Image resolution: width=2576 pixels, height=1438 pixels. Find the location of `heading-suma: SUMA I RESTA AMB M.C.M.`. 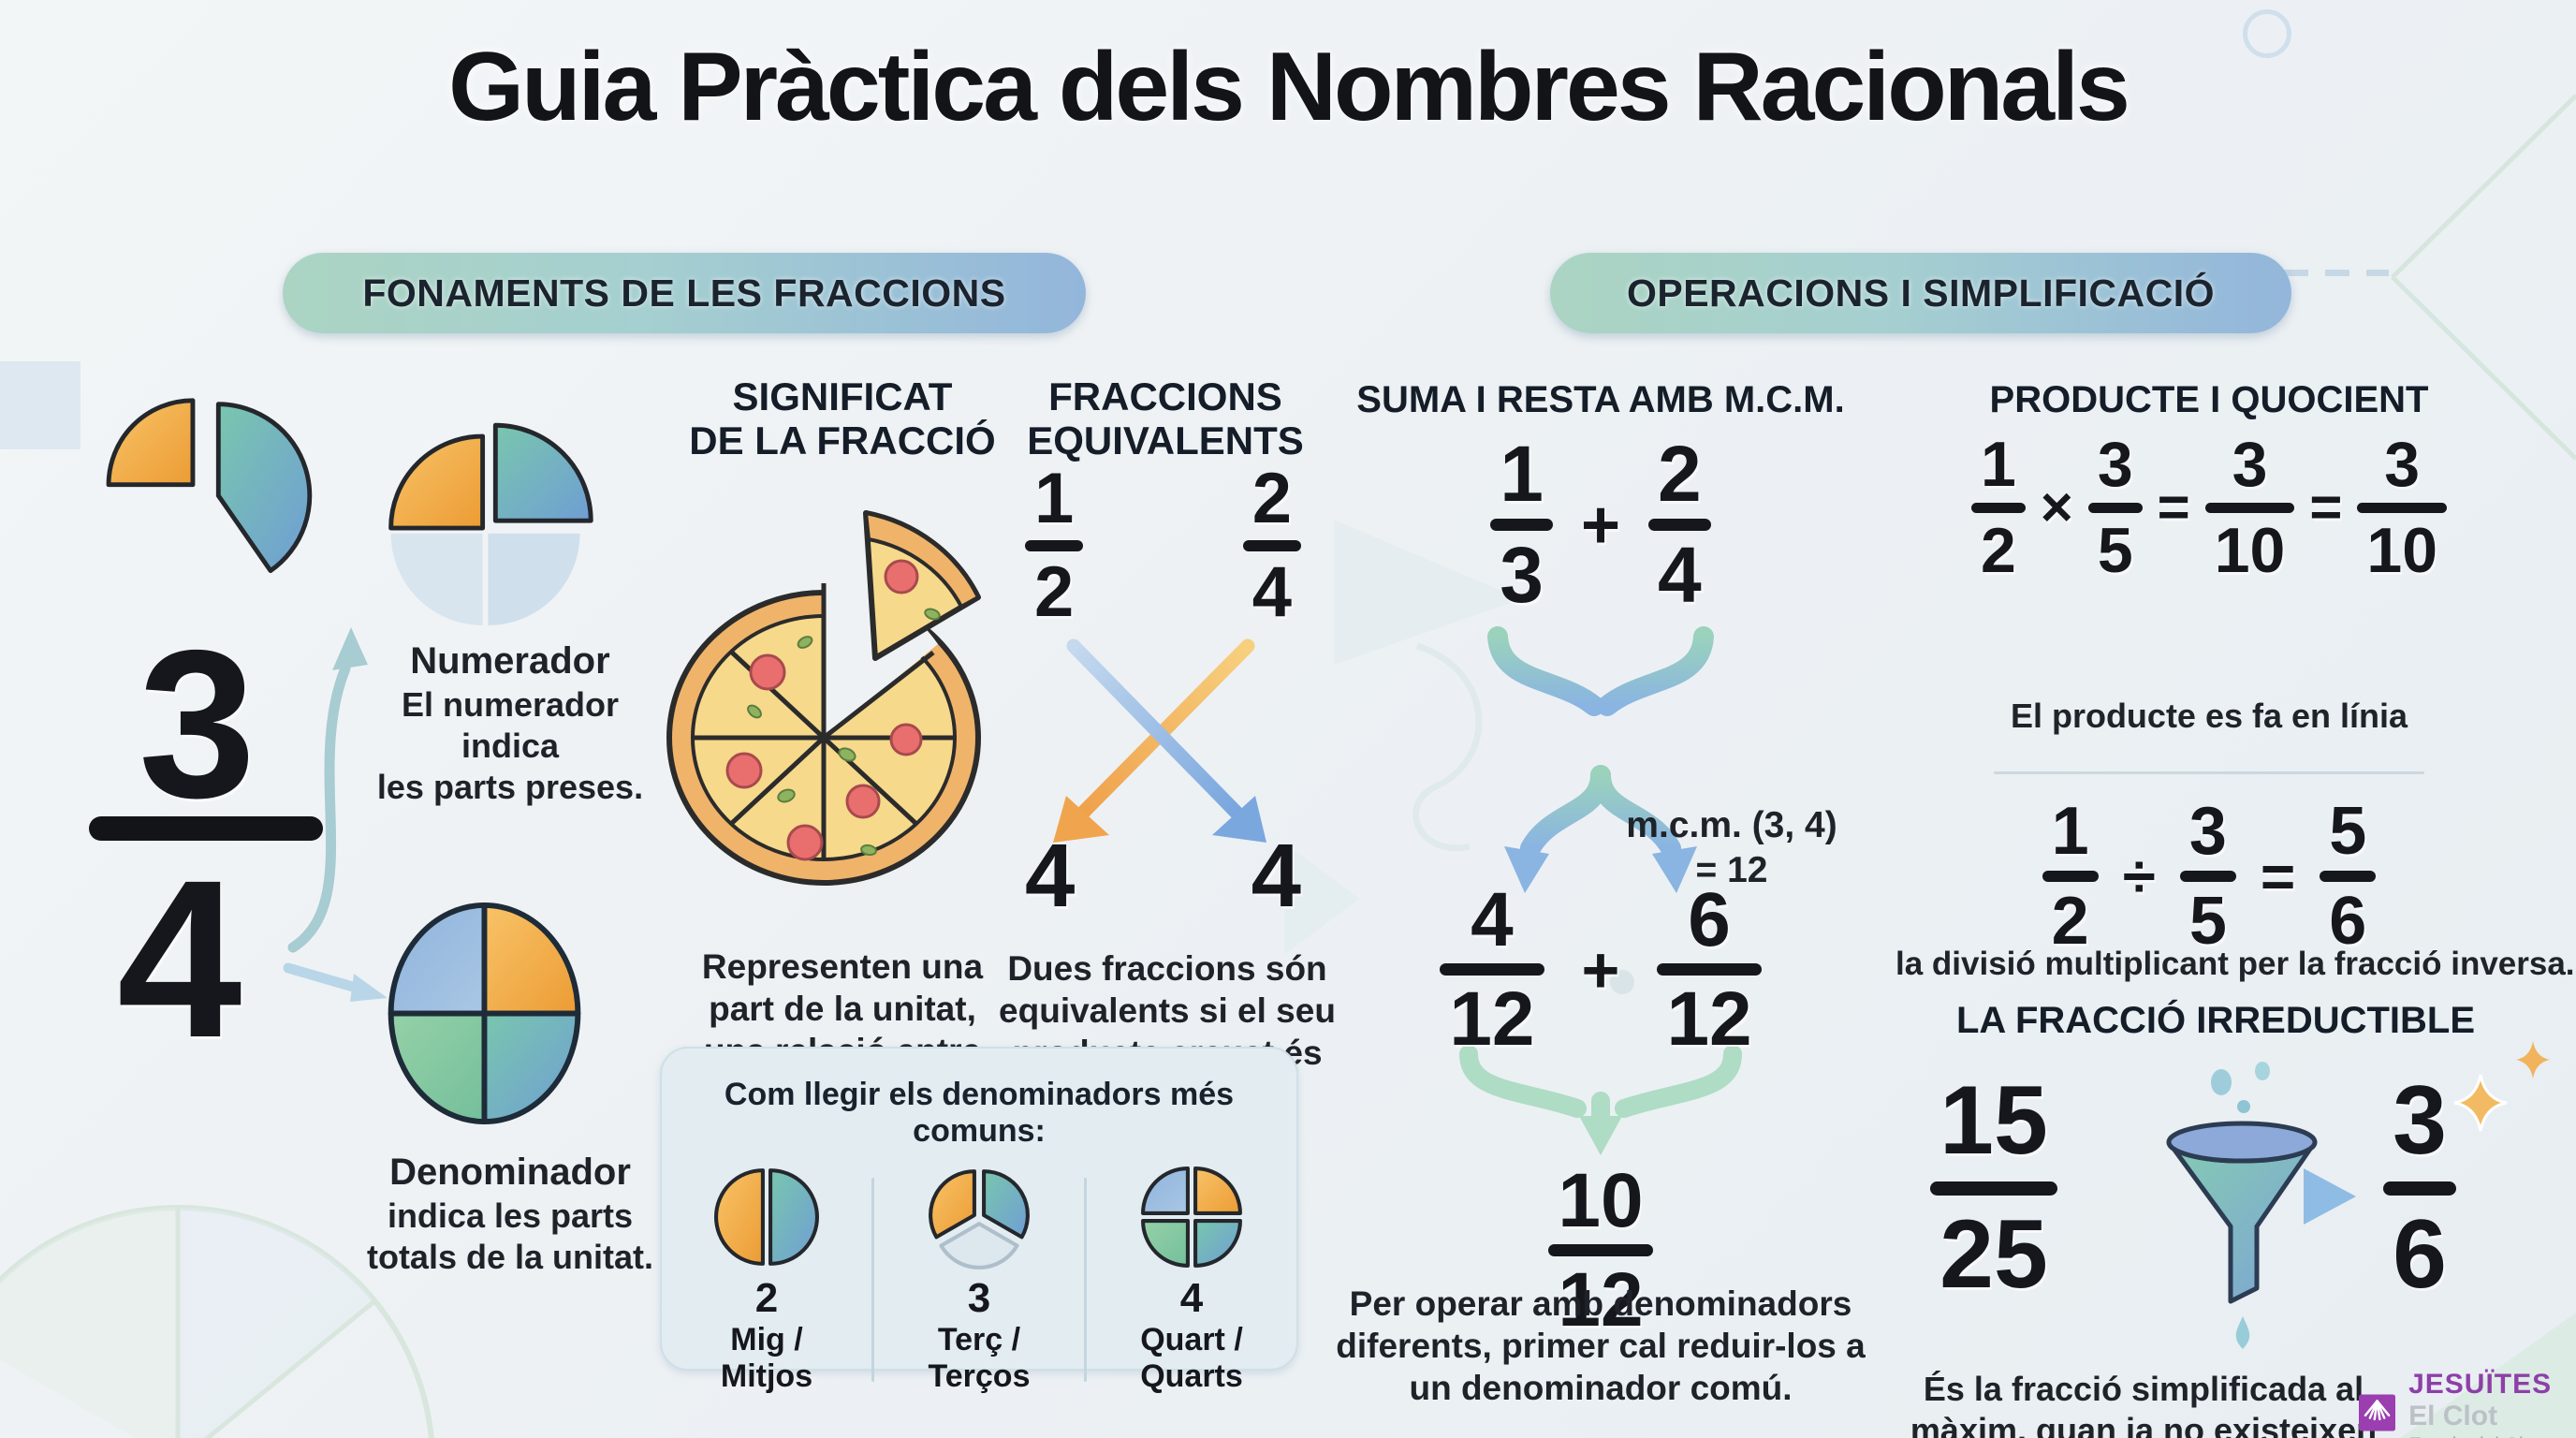

heading-suma: SUMA I RESTA AMB M.C.M. is located at coordinates (1600, 399).